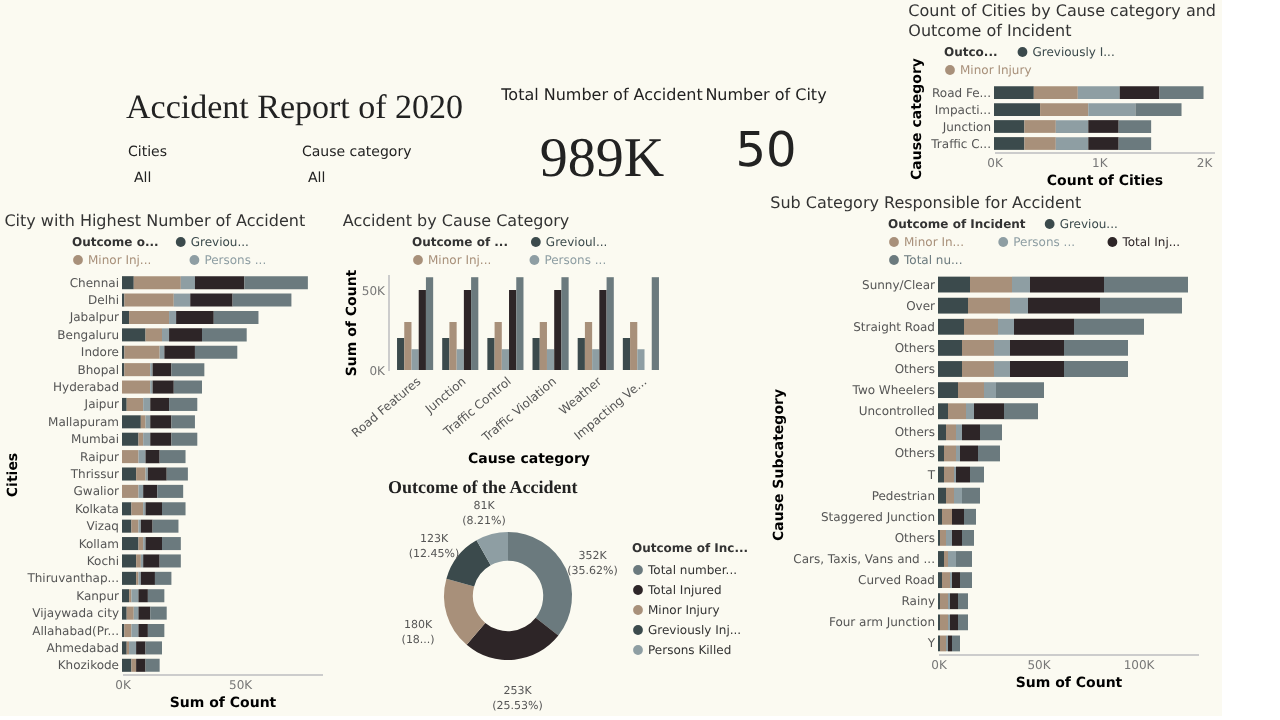 This screenshot has width=1280, height=720. Describe the element at coordinates (456, 221) in the screenshot. I see `chart-title: Accident by Cause Category` at that location.